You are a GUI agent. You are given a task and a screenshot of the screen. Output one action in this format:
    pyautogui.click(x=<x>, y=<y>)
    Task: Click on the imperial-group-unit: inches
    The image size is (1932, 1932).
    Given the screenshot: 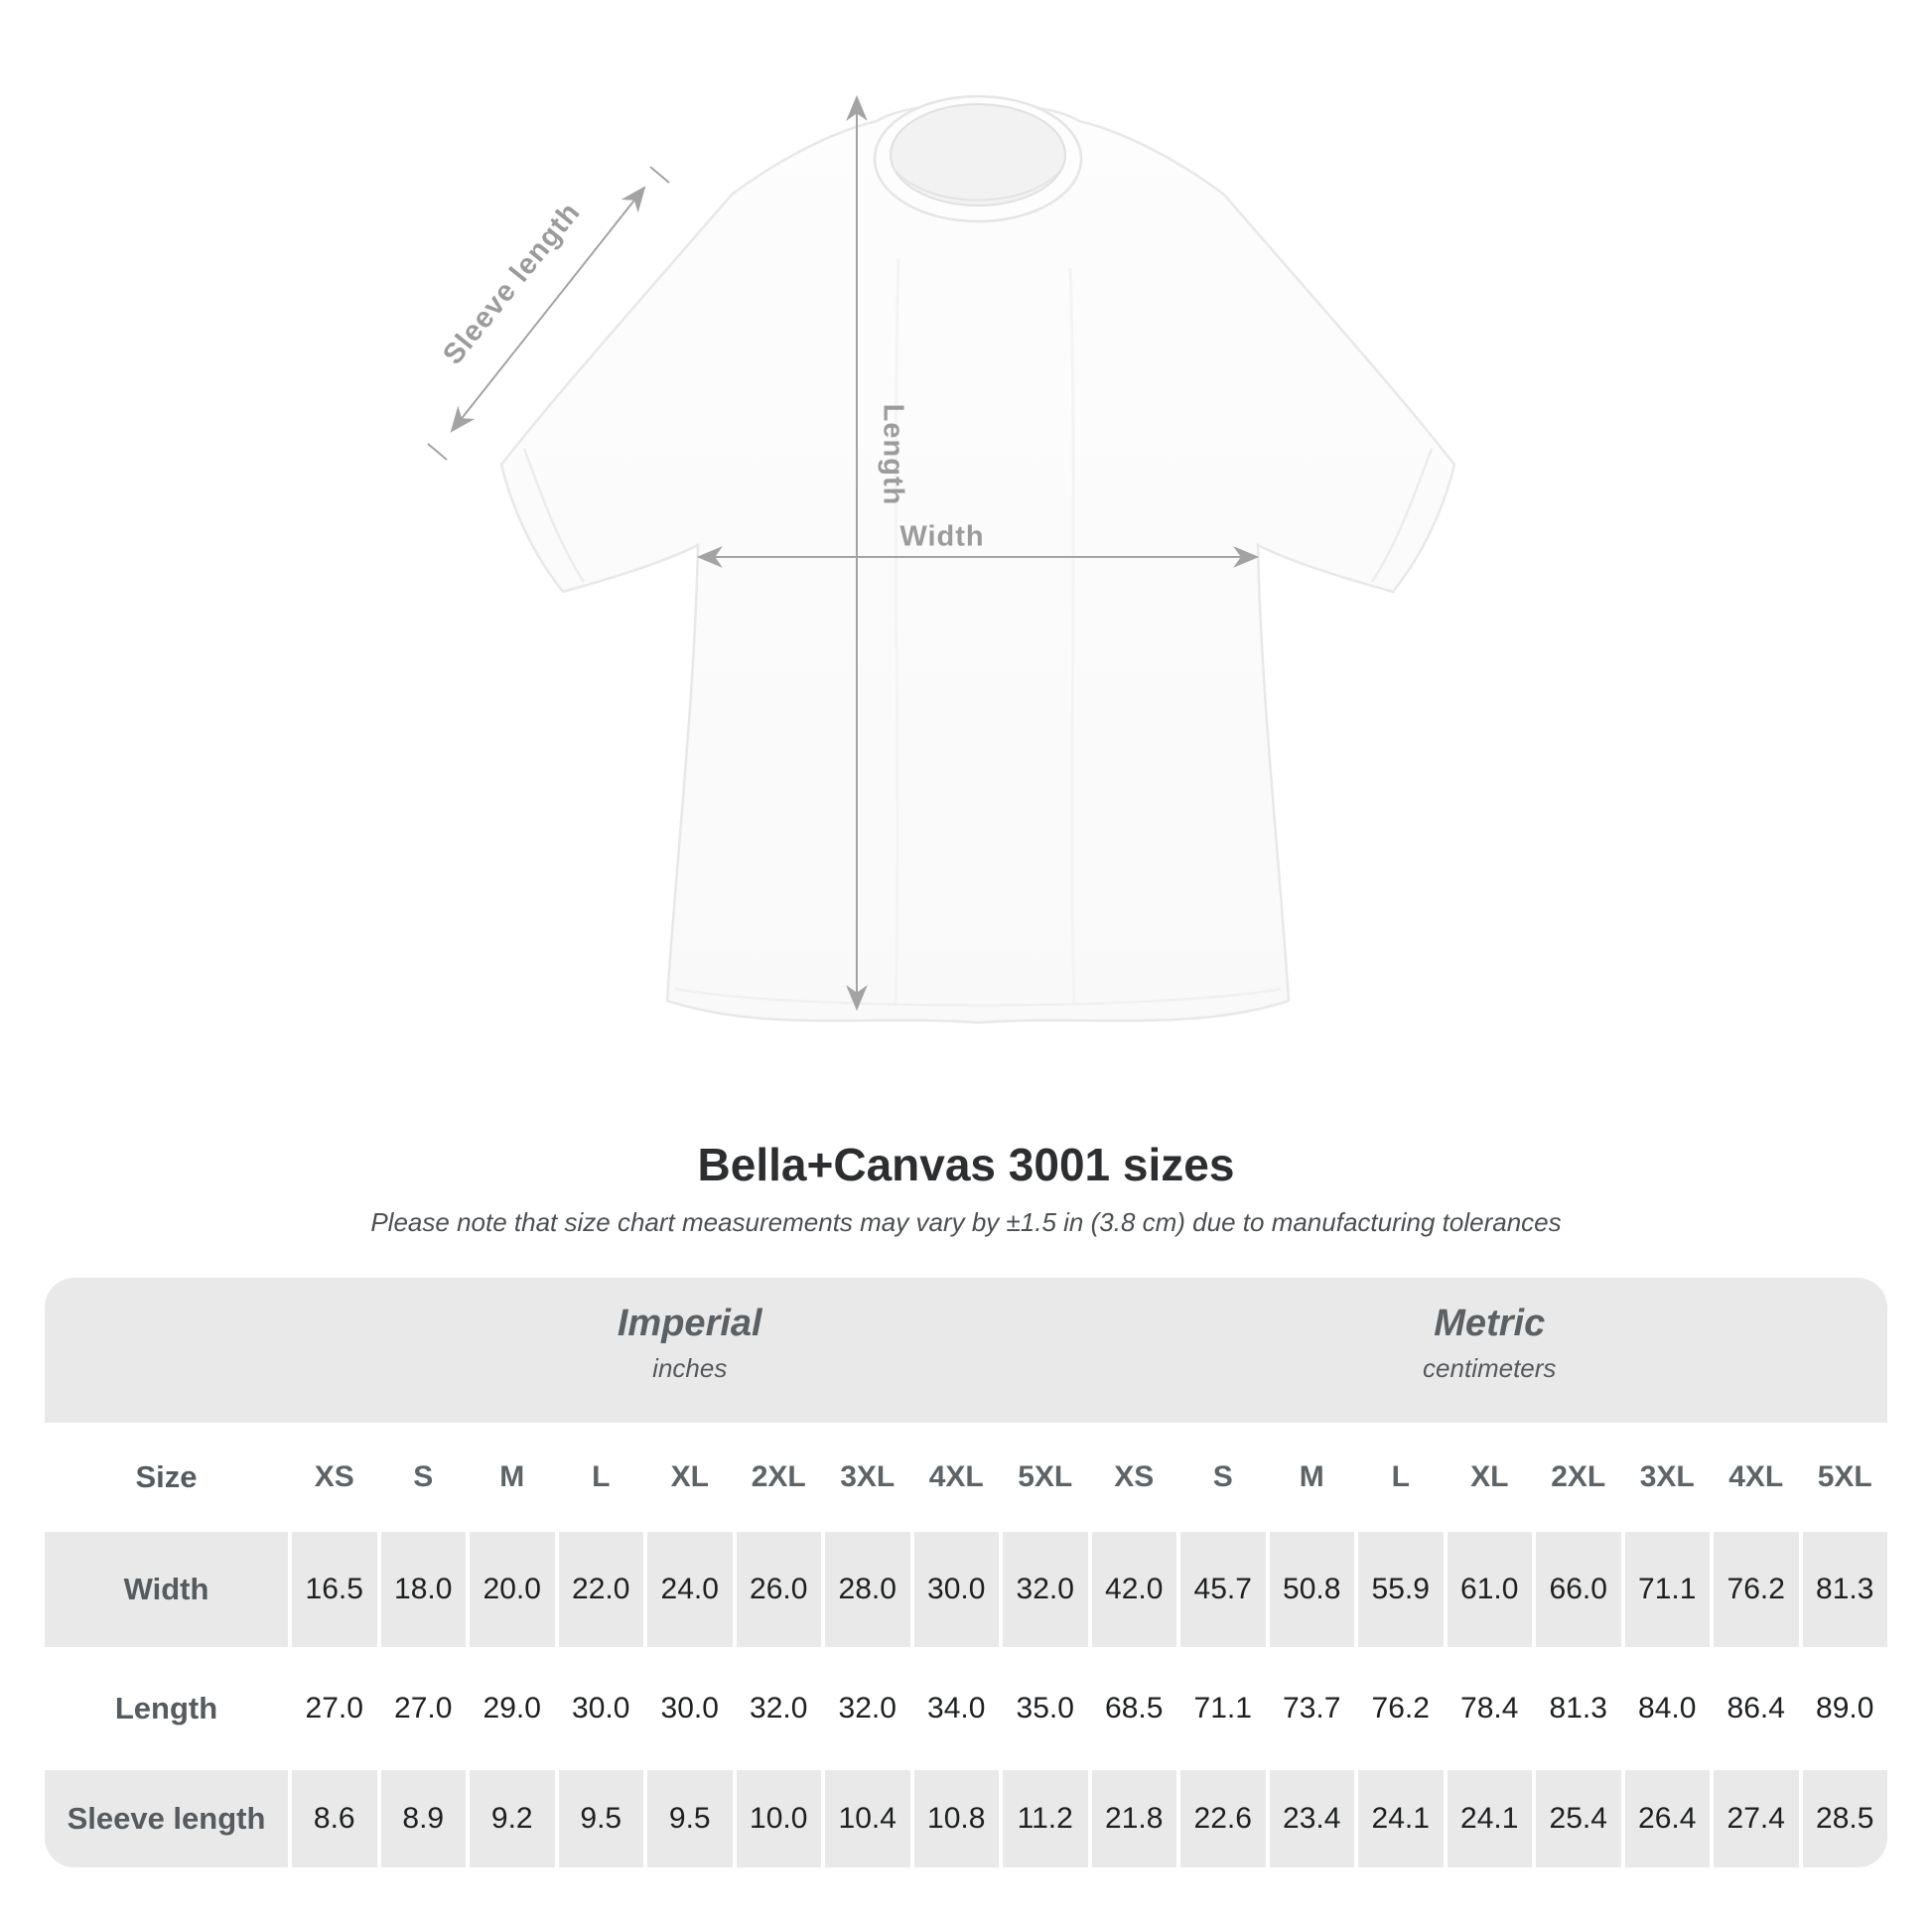 What is the action you would take?
    pyautogui.click(x=690, y=1368)
    